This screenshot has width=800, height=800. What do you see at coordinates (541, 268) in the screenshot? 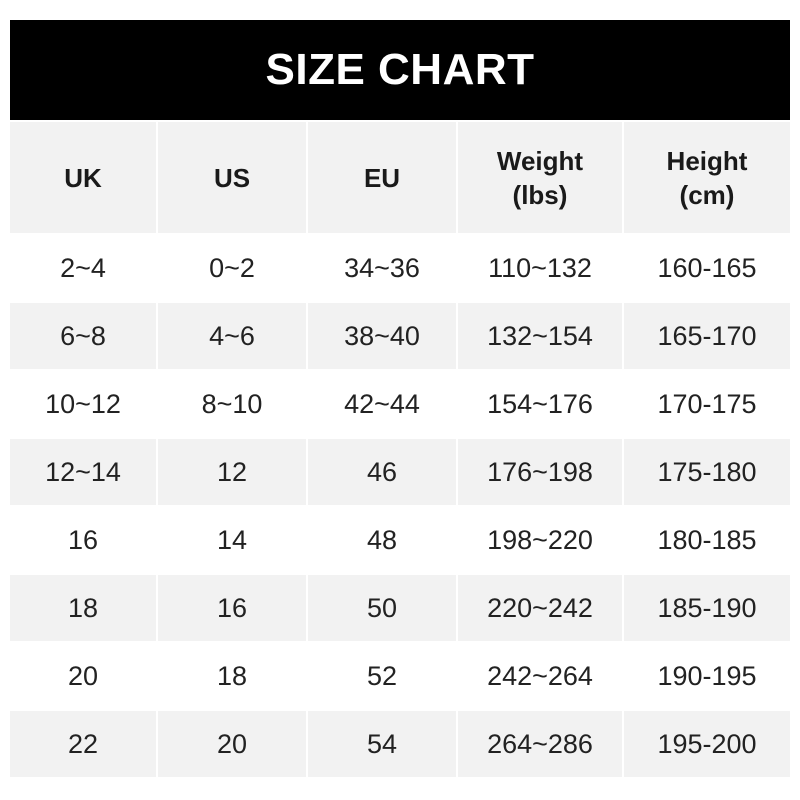
I see `cell-weight: 110~132` at bounding box center [541, 268].